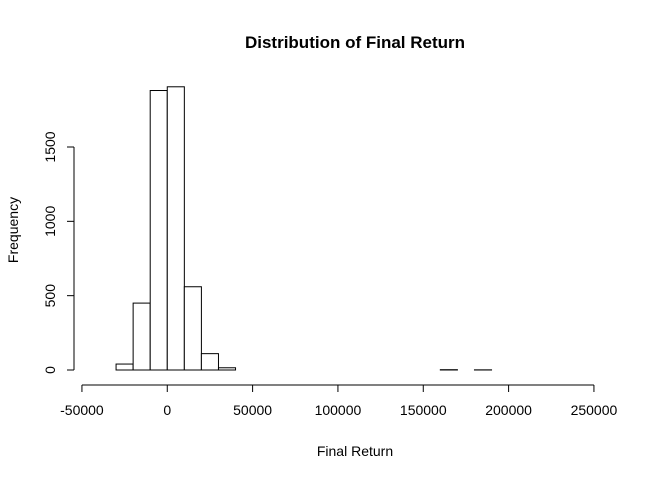 Image resolution: width=672 pixels, height=480 pixels. I want to click on x-tick-label: 50000, so click(252, 410).